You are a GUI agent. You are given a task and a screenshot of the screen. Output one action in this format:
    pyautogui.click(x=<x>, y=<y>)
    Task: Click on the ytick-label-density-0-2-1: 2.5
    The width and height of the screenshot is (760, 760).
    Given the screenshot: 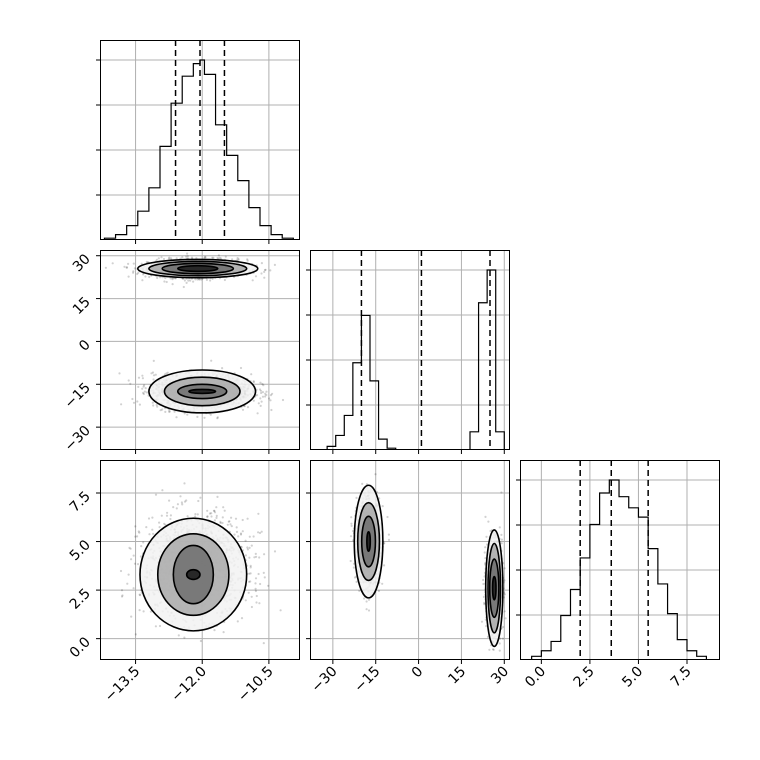 What is the action you would take?
    pyautogui.click(x=80, y=599)
    